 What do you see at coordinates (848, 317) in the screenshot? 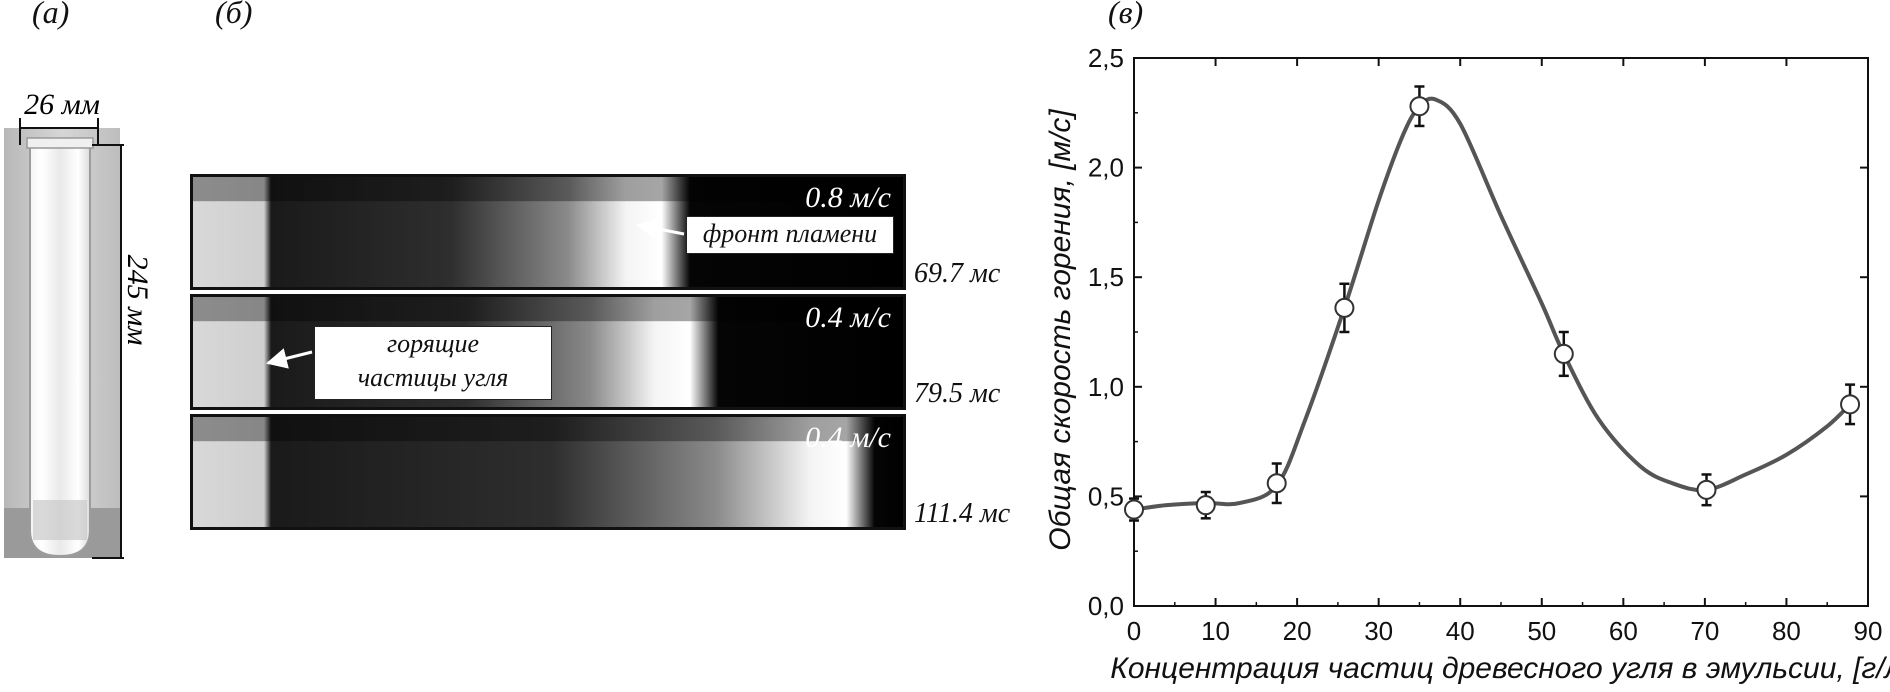
I see `frame-2-speed: 0.4 м/с` at bounding box center [848, 317].